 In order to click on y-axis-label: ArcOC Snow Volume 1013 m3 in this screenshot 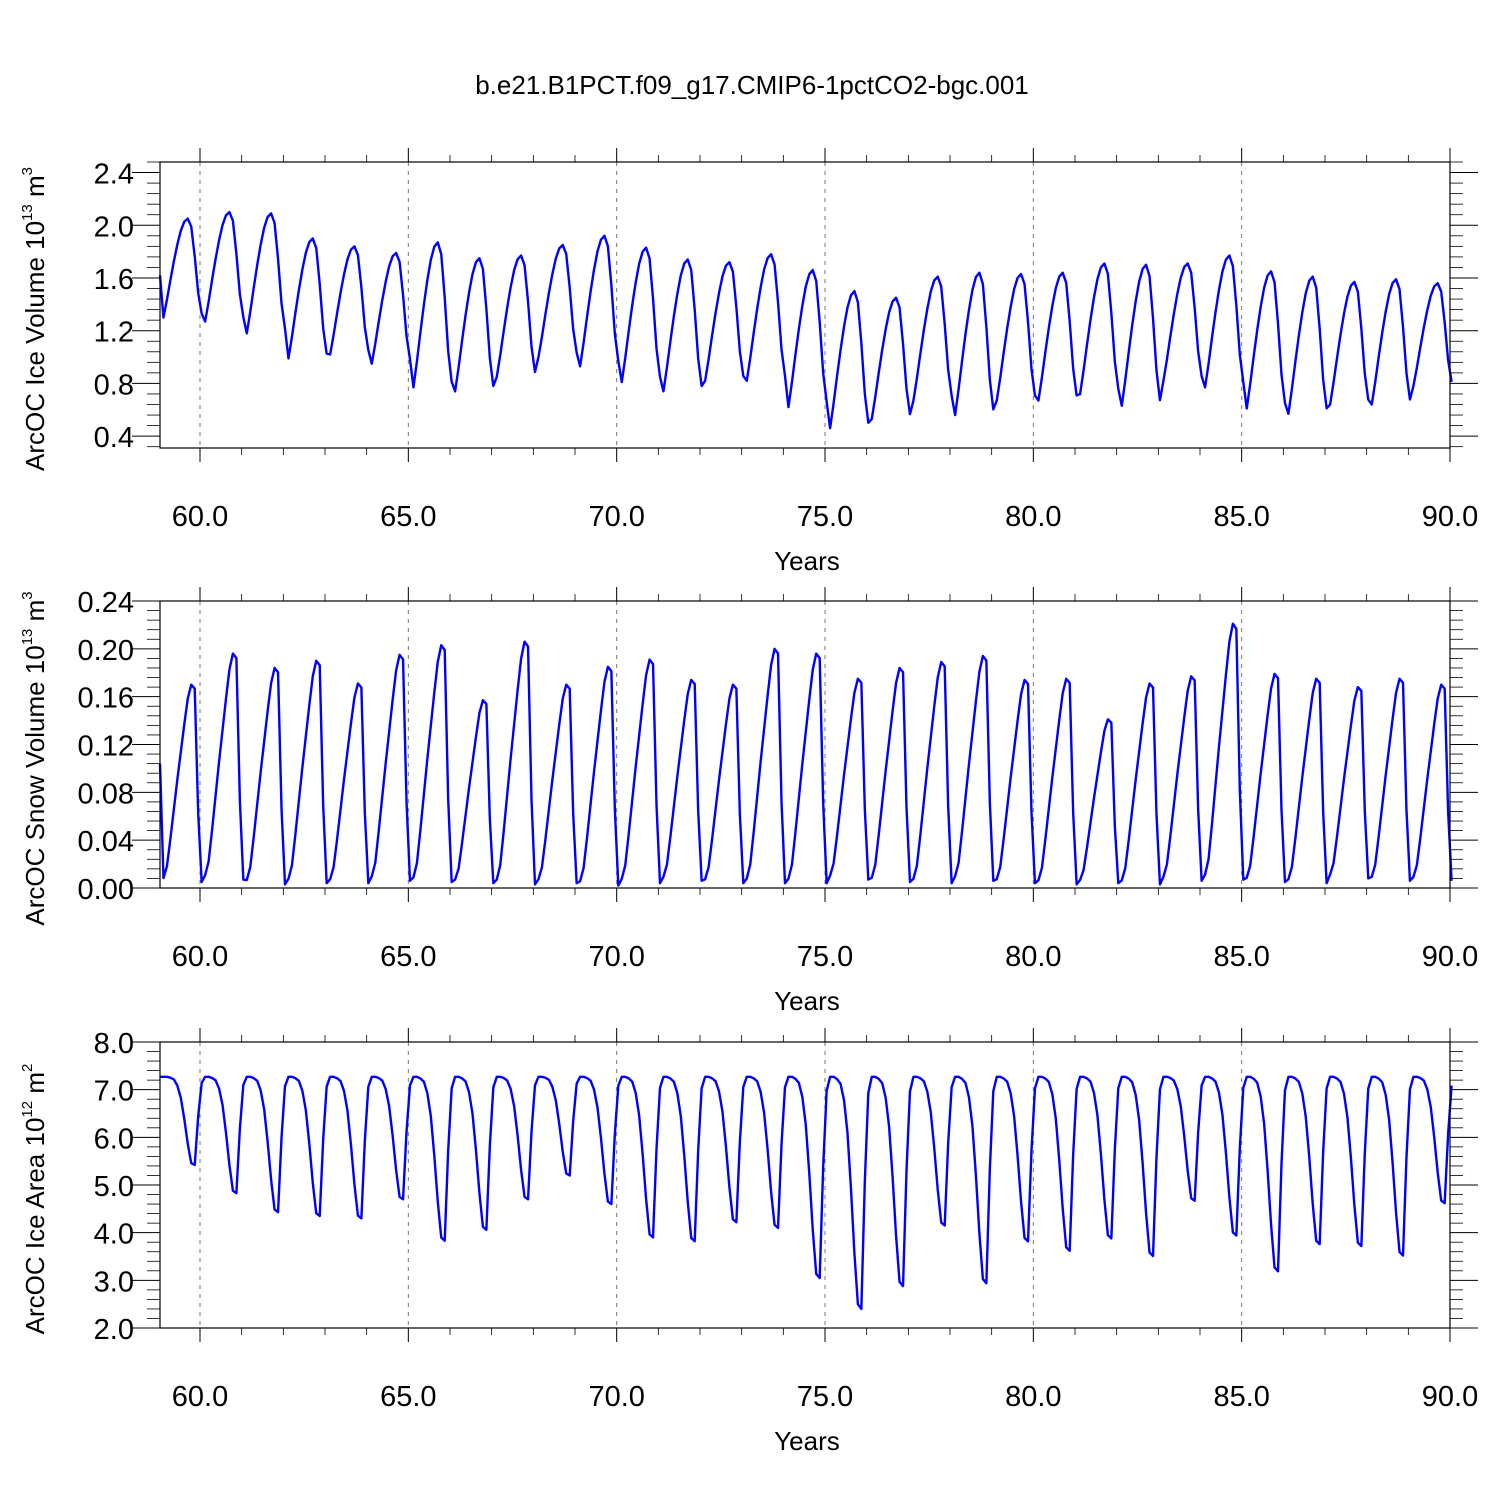, I will do `click(34, 758)`.